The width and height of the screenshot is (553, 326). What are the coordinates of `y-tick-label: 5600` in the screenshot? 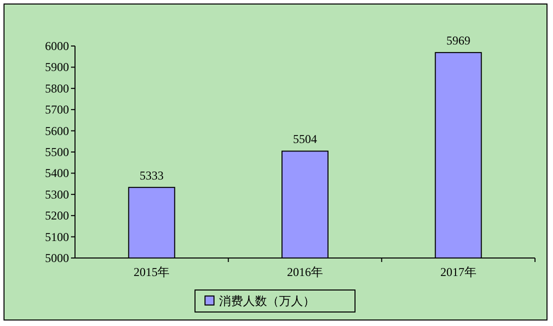 It's located at (57, 131).